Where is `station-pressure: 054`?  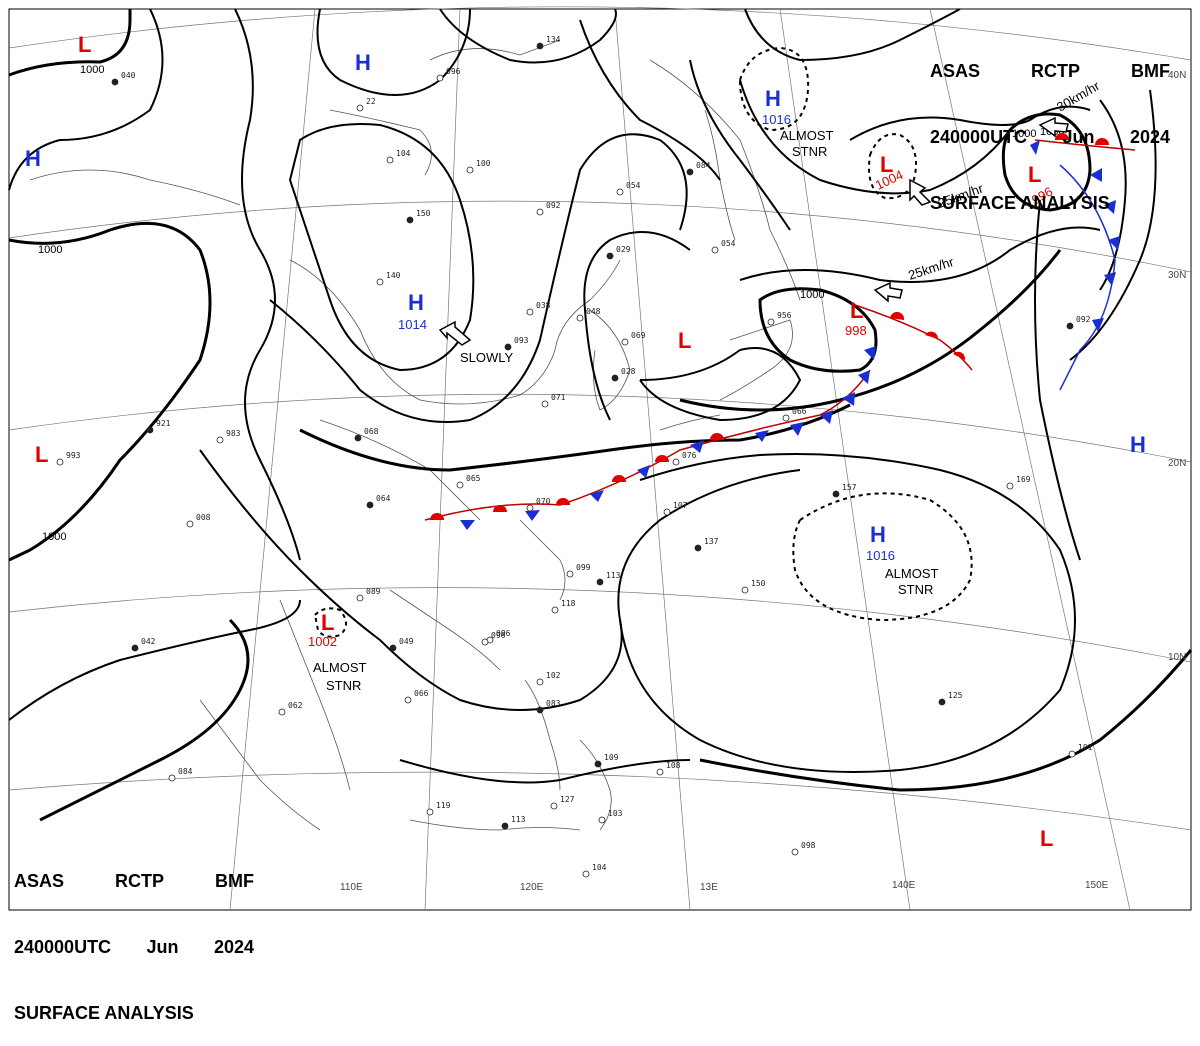
station-pressure: 054 is located at coordinates (633, 185).